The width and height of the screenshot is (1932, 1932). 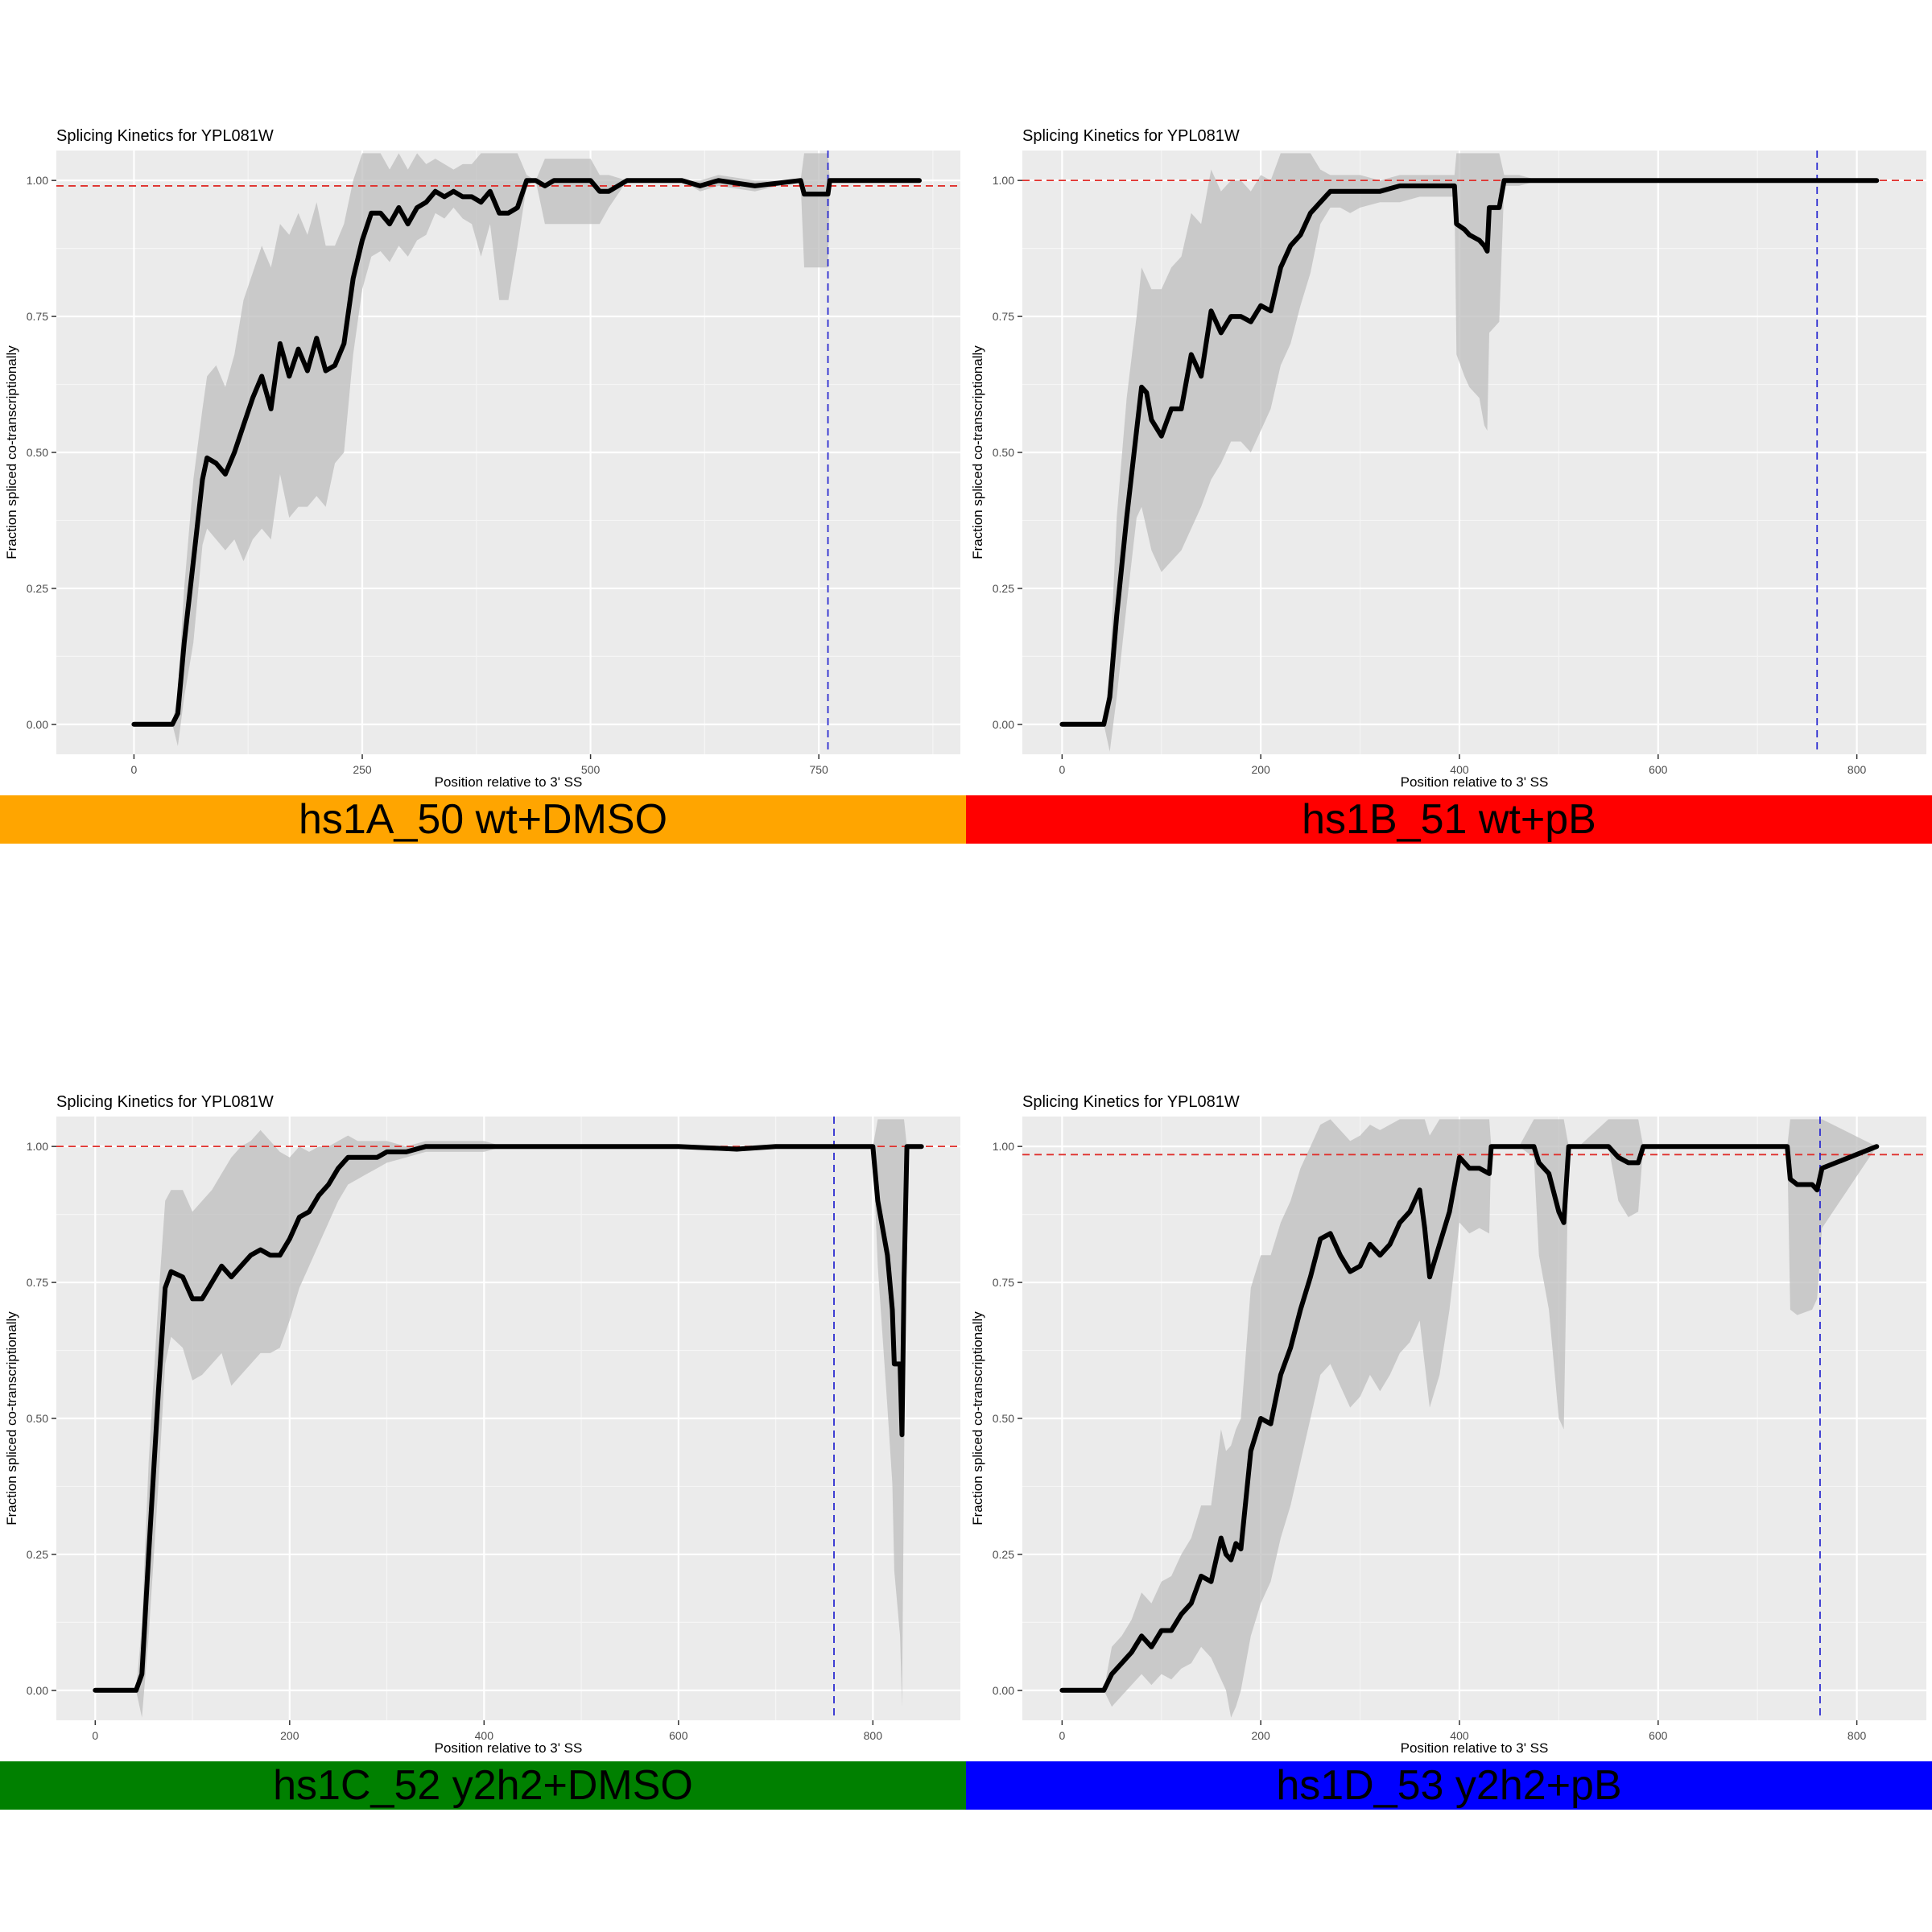 I want to click on x-tick-label: 500, so click(x=591, y=769).